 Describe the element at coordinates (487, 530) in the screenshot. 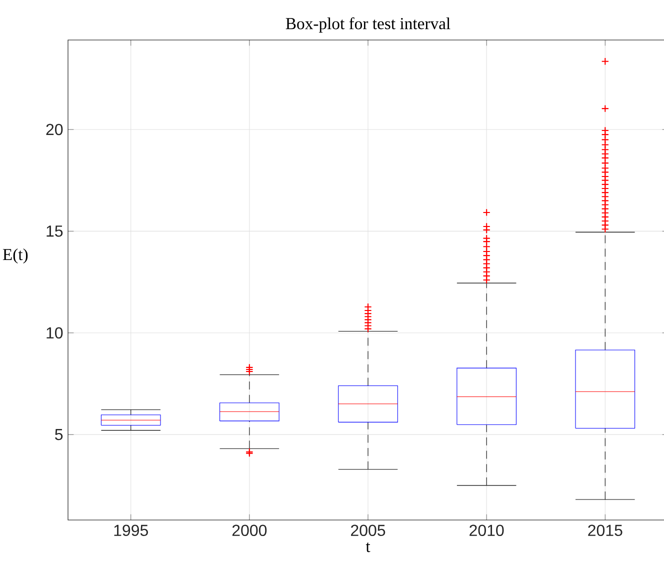

I see `x-tick-label: 2010` at that location.